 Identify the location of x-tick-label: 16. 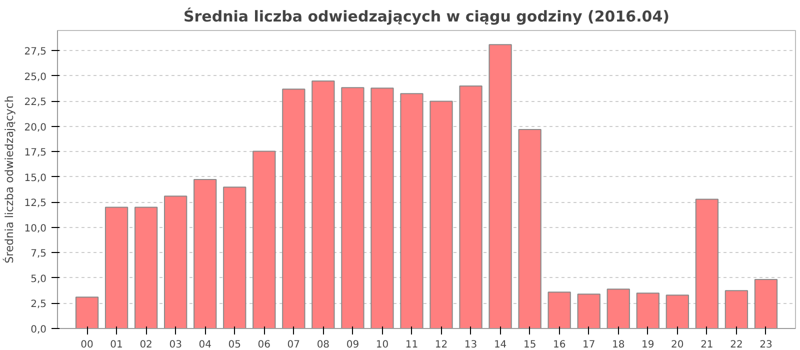
(559, 345).